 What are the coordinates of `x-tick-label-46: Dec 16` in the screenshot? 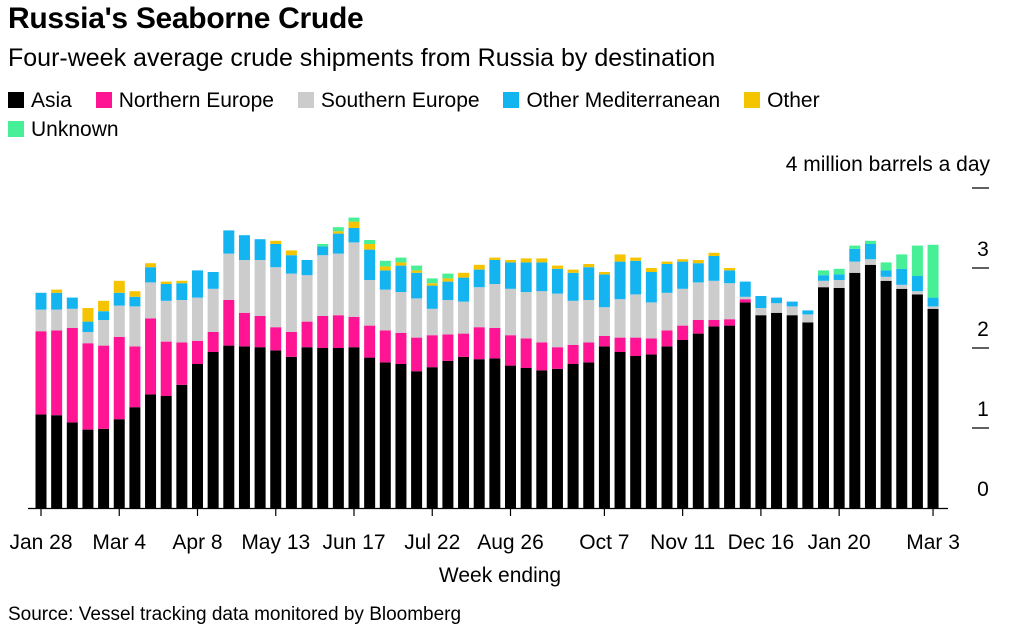 It's located at (761, 542).